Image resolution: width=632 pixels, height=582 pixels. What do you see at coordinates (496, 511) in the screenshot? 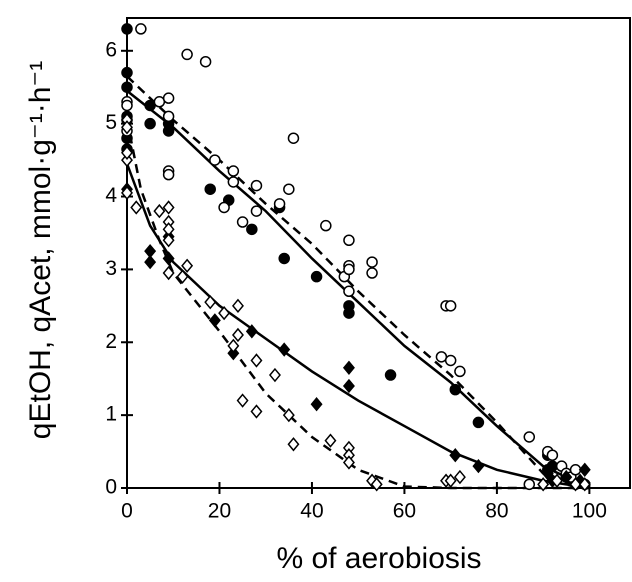
I see `x-tick-label: 80` at bounding box center [496, 511].